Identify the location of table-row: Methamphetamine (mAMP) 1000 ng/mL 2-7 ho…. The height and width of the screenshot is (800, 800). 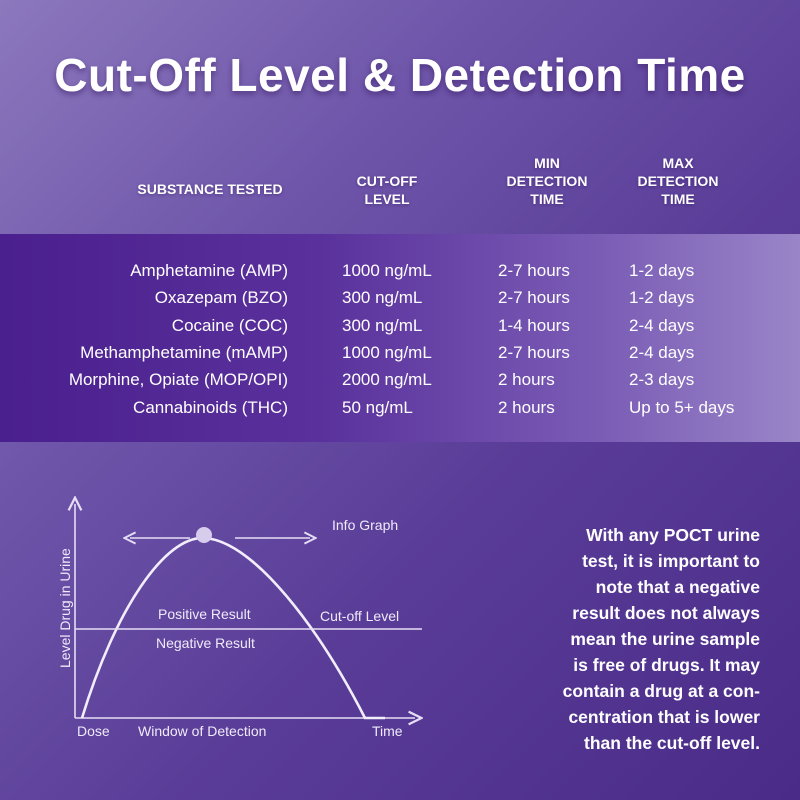
(400, 356).